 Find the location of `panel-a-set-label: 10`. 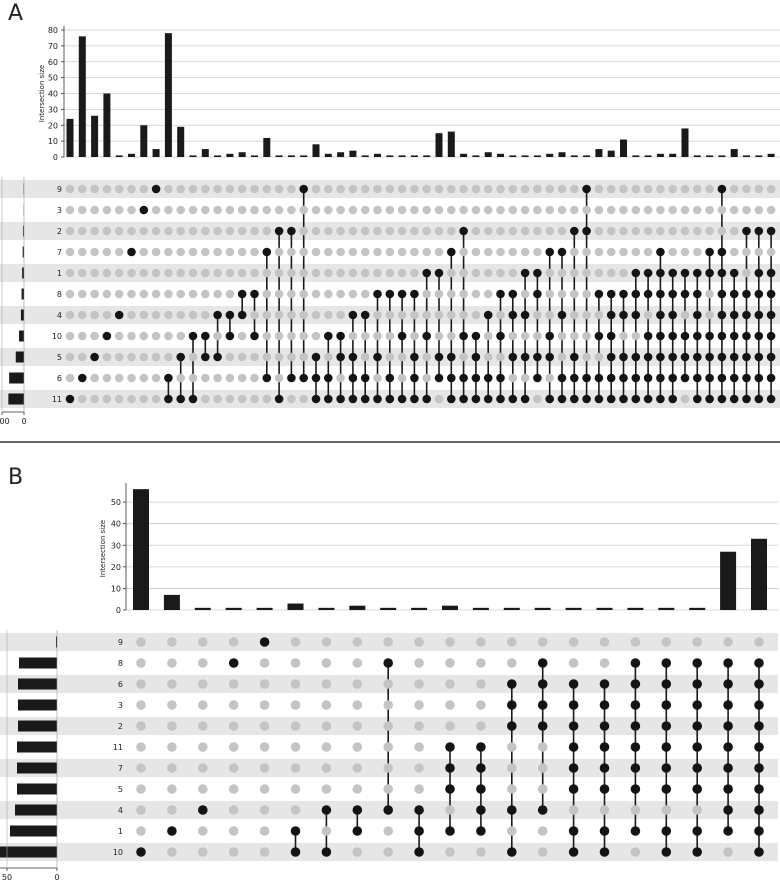

panel-a-set-label: 10 is located at coordinates (57, 336).